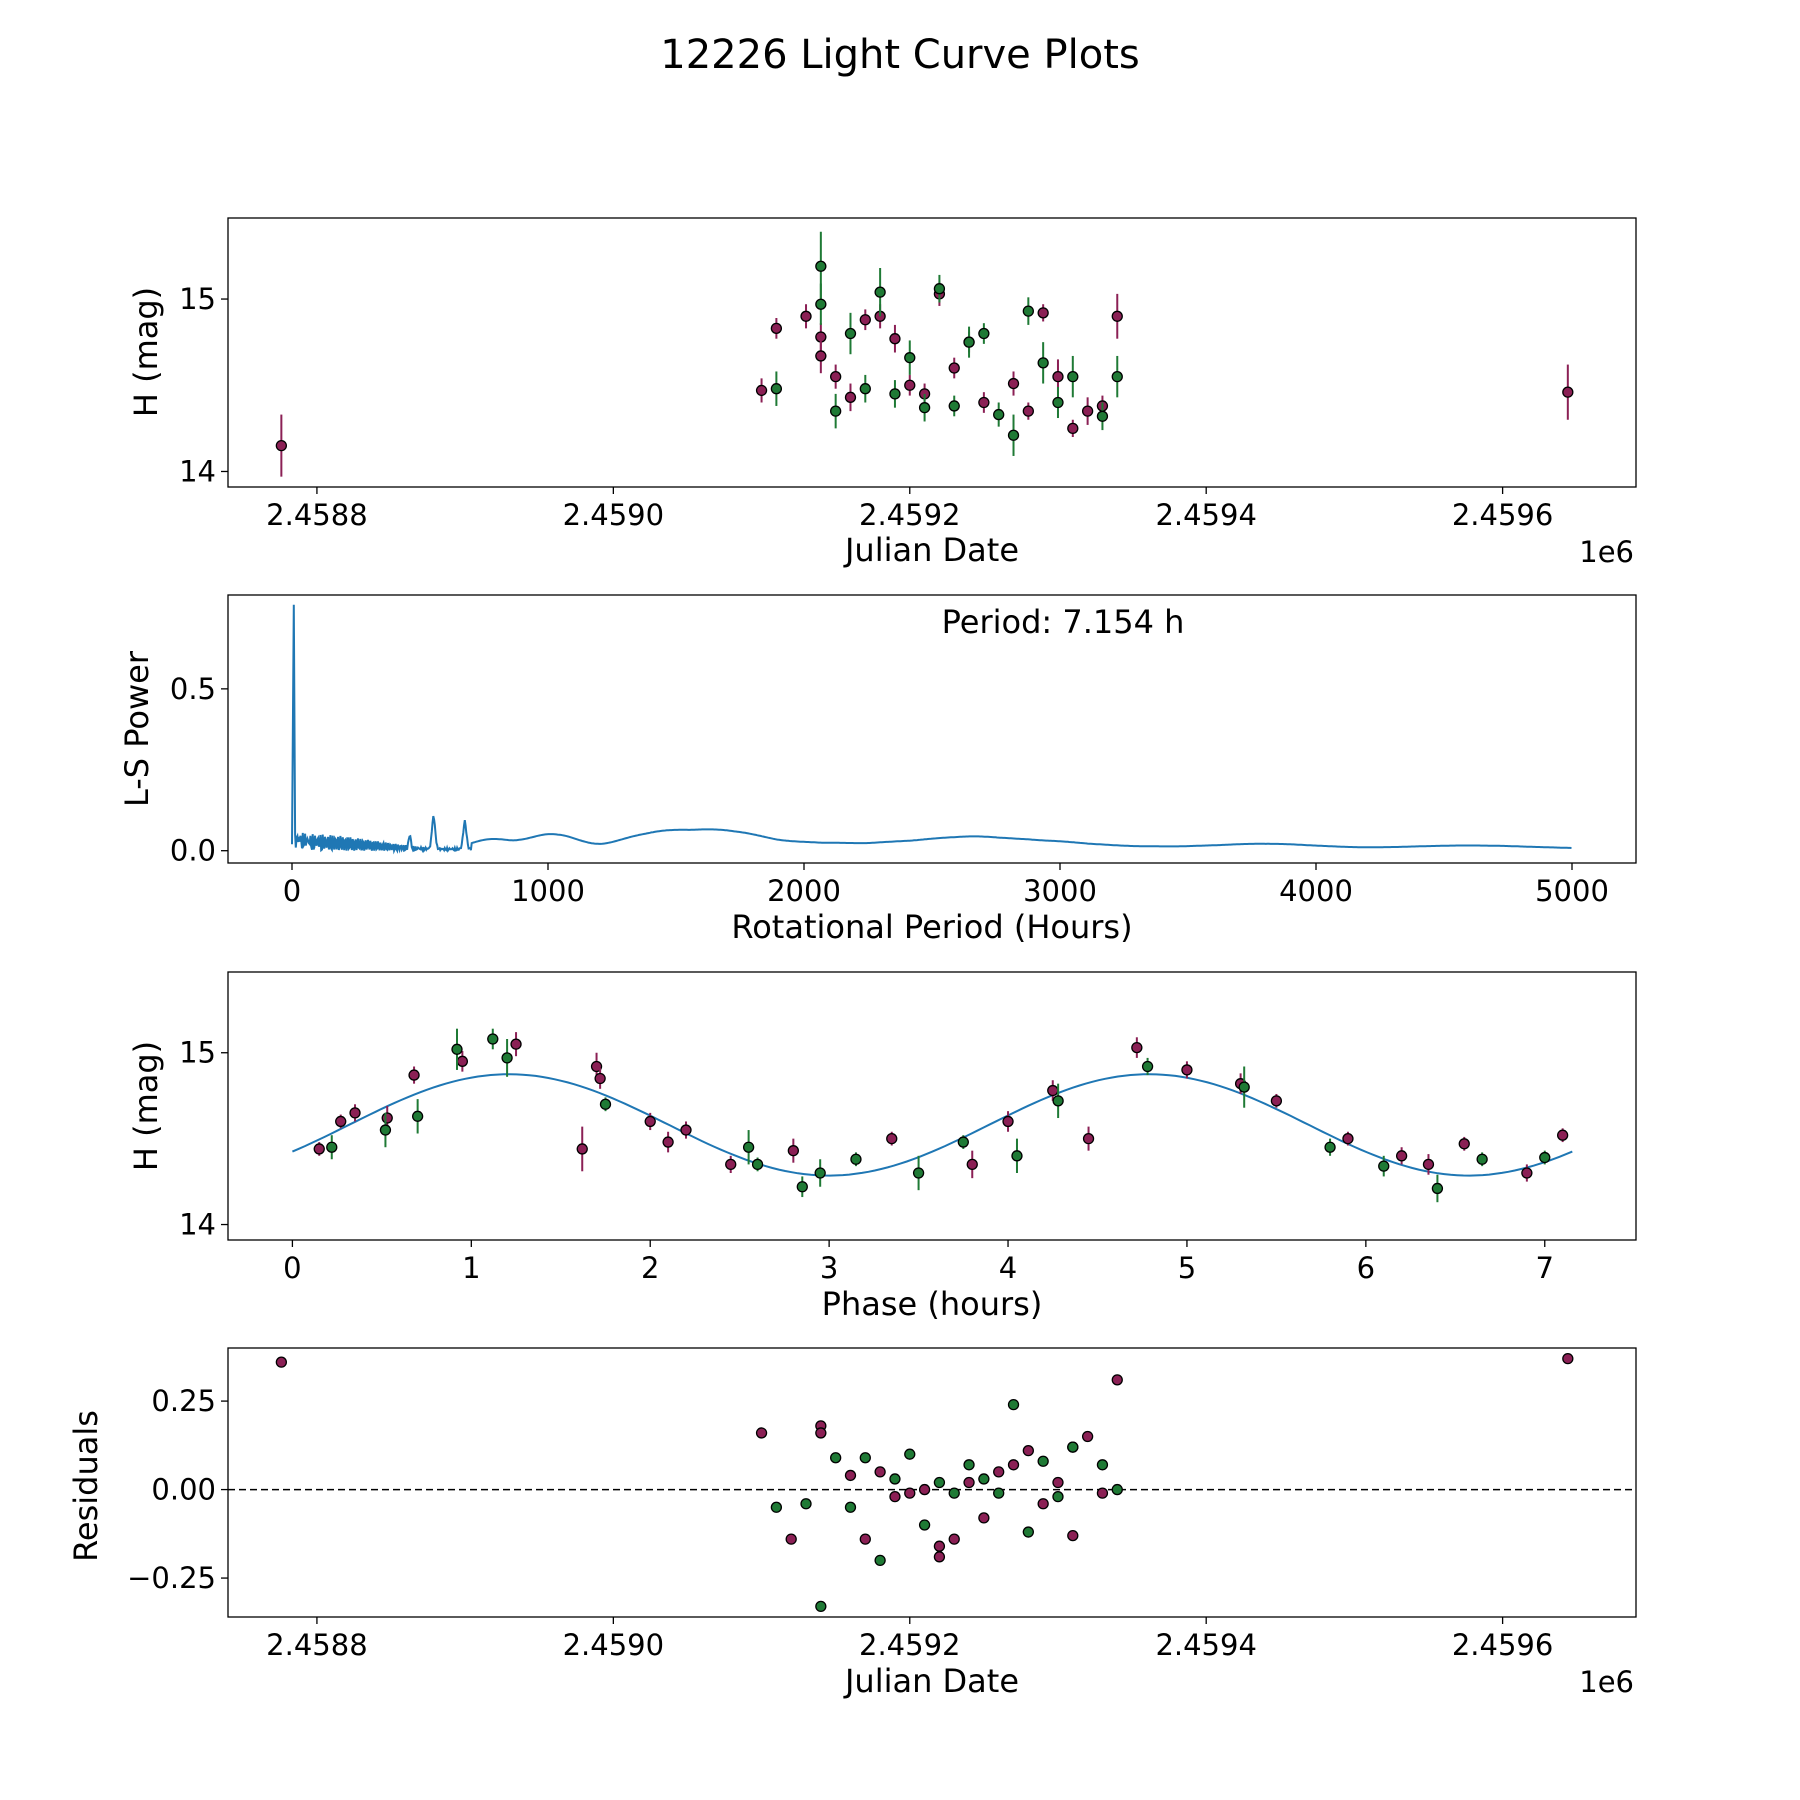 This screenshot has width=1800, height=1800. I want to click on phased-plot-area, so click(932, 1115).